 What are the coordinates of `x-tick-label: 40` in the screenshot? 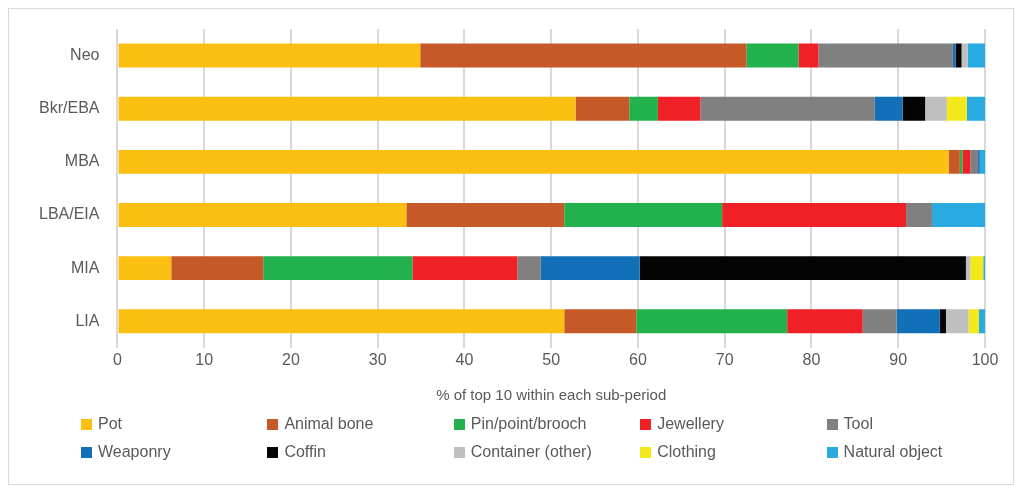 It's located at (464, 359).